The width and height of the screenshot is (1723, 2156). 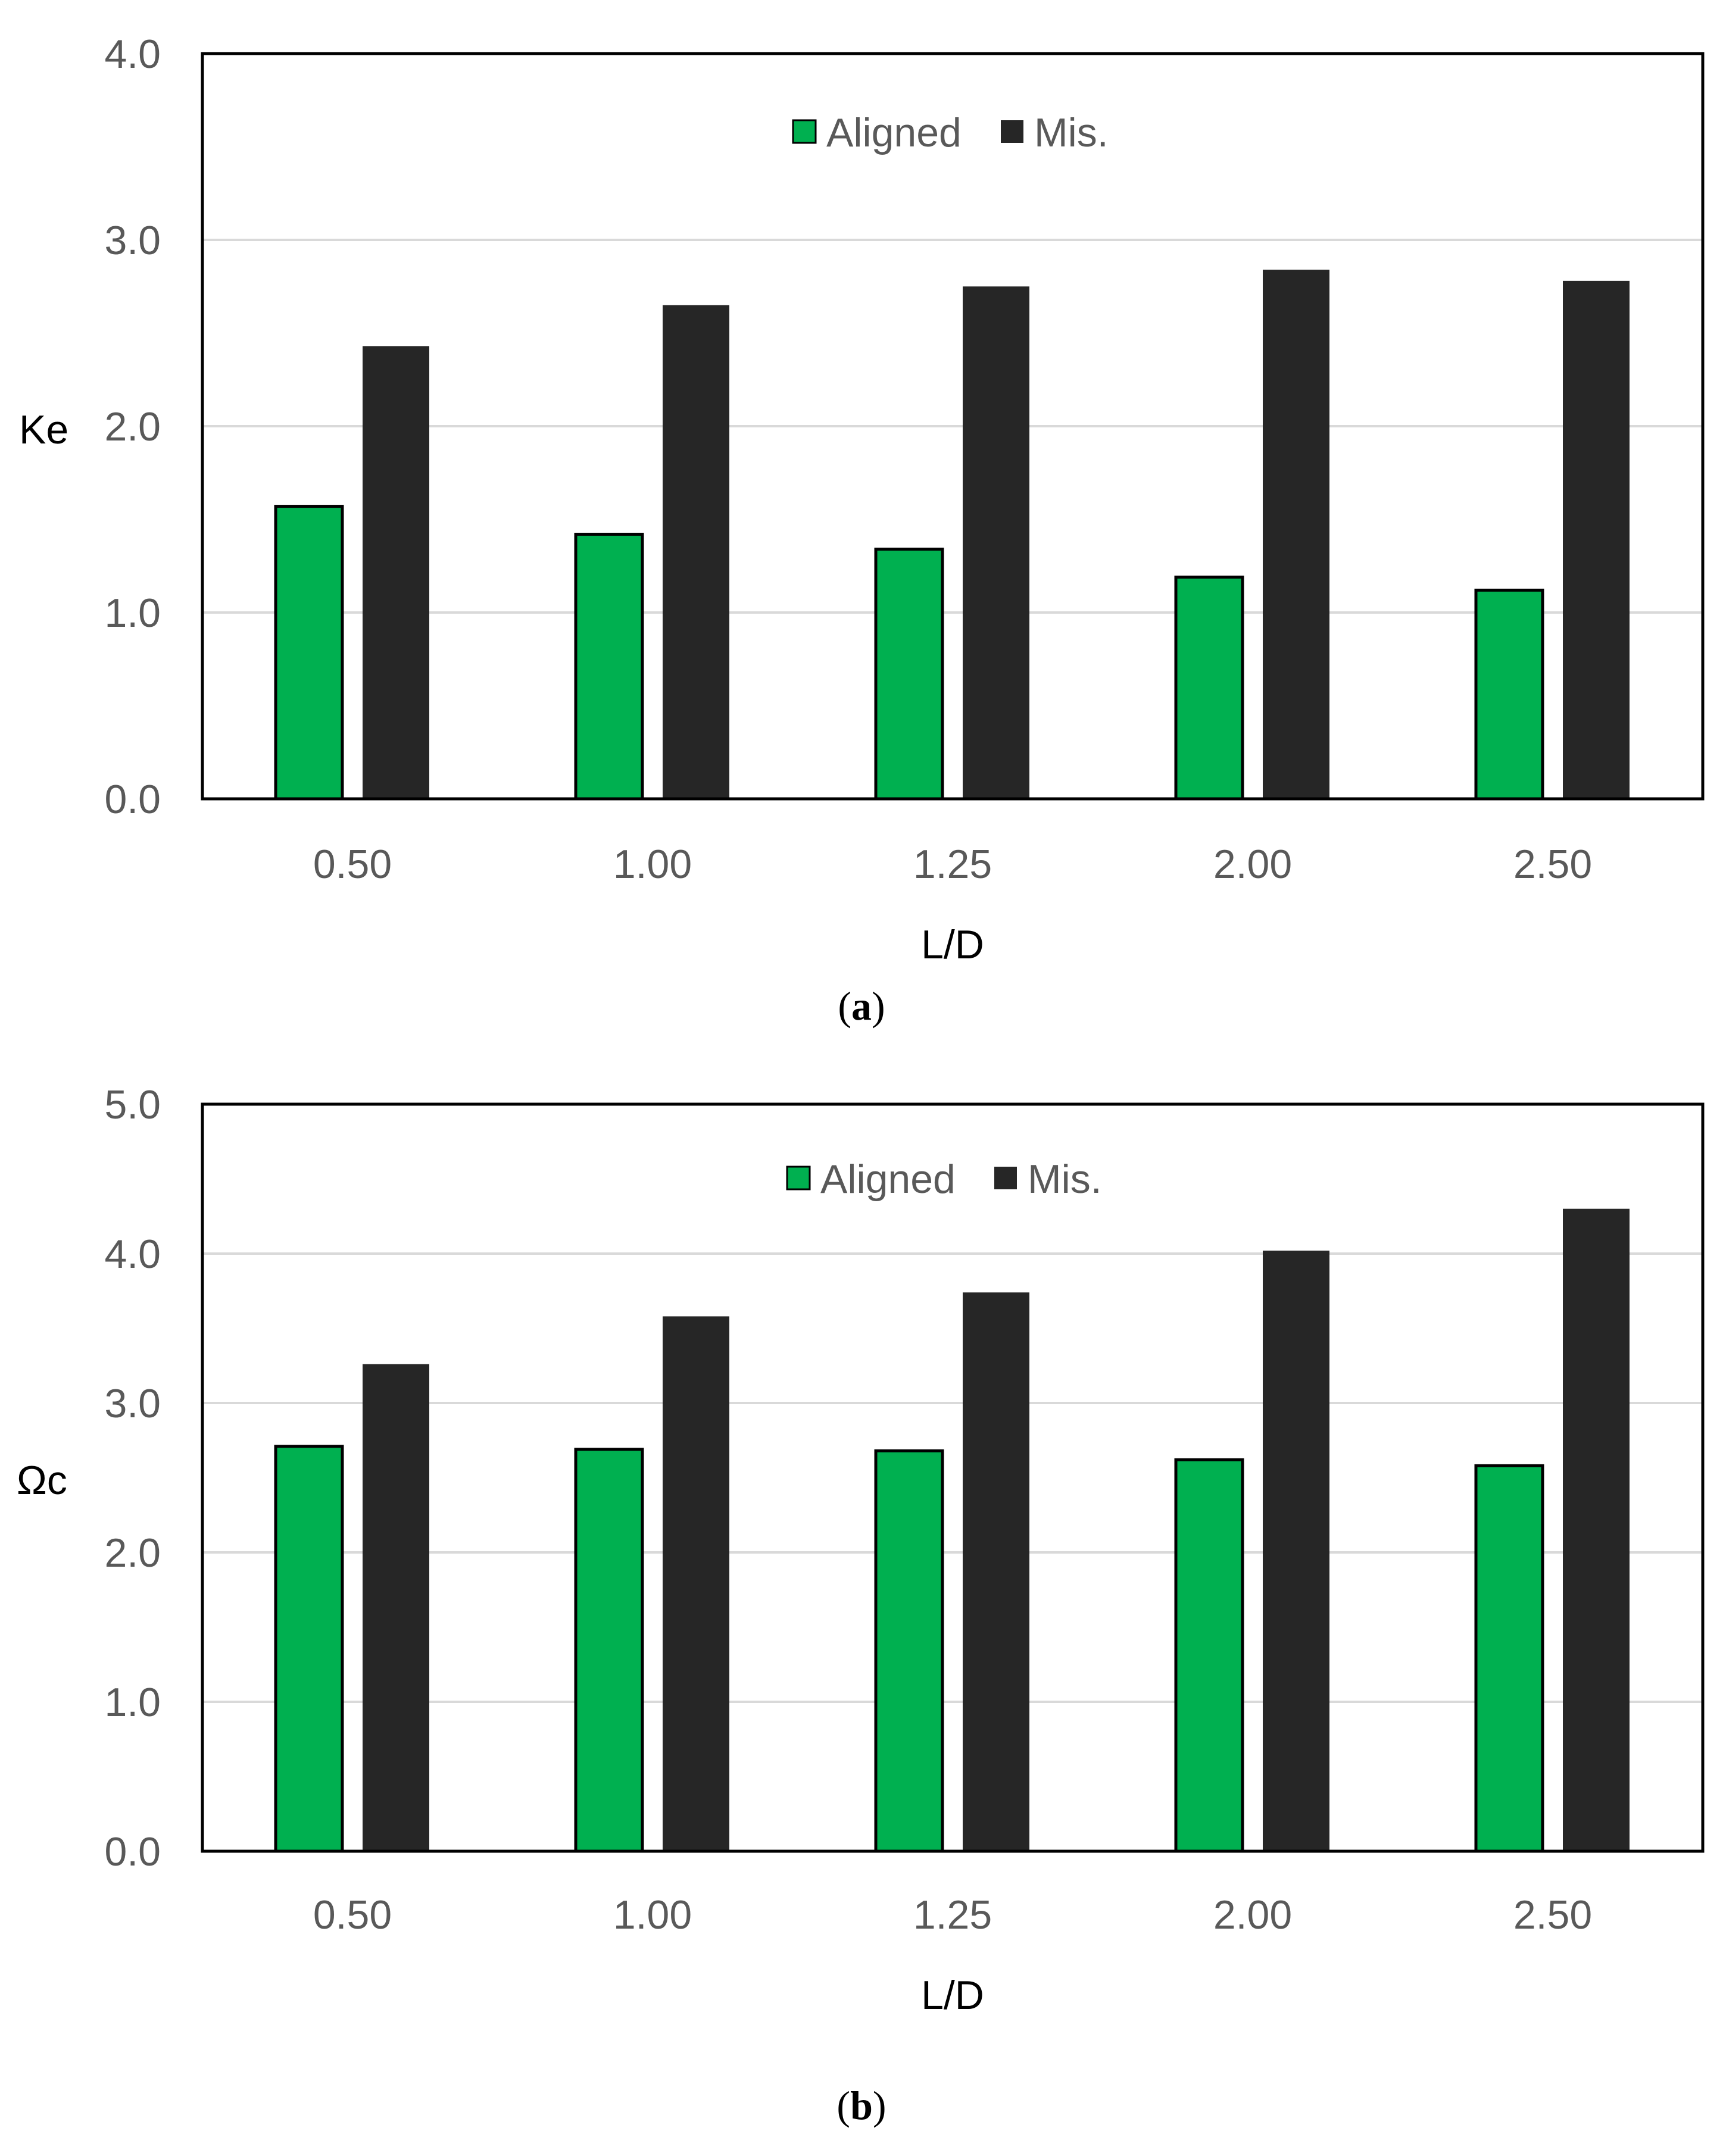 I want to click on chart-a-x-tick-labels: 0.50 1.00 1.25 2.00 2.50, so click(x=952, y=864).